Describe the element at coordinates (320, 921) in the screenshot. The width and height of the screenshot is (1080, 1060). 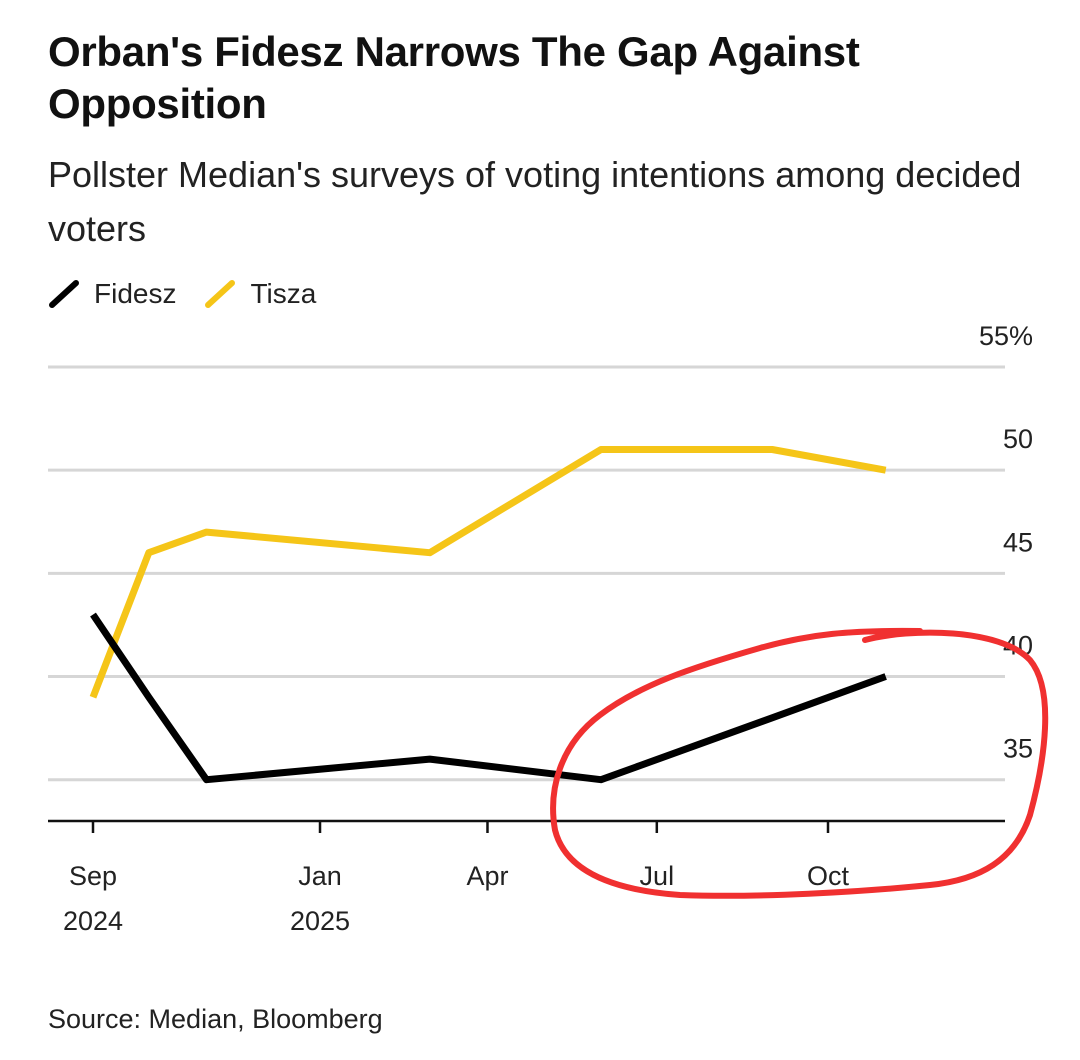
I see `x-tick-sublabel: 2025` at that location.